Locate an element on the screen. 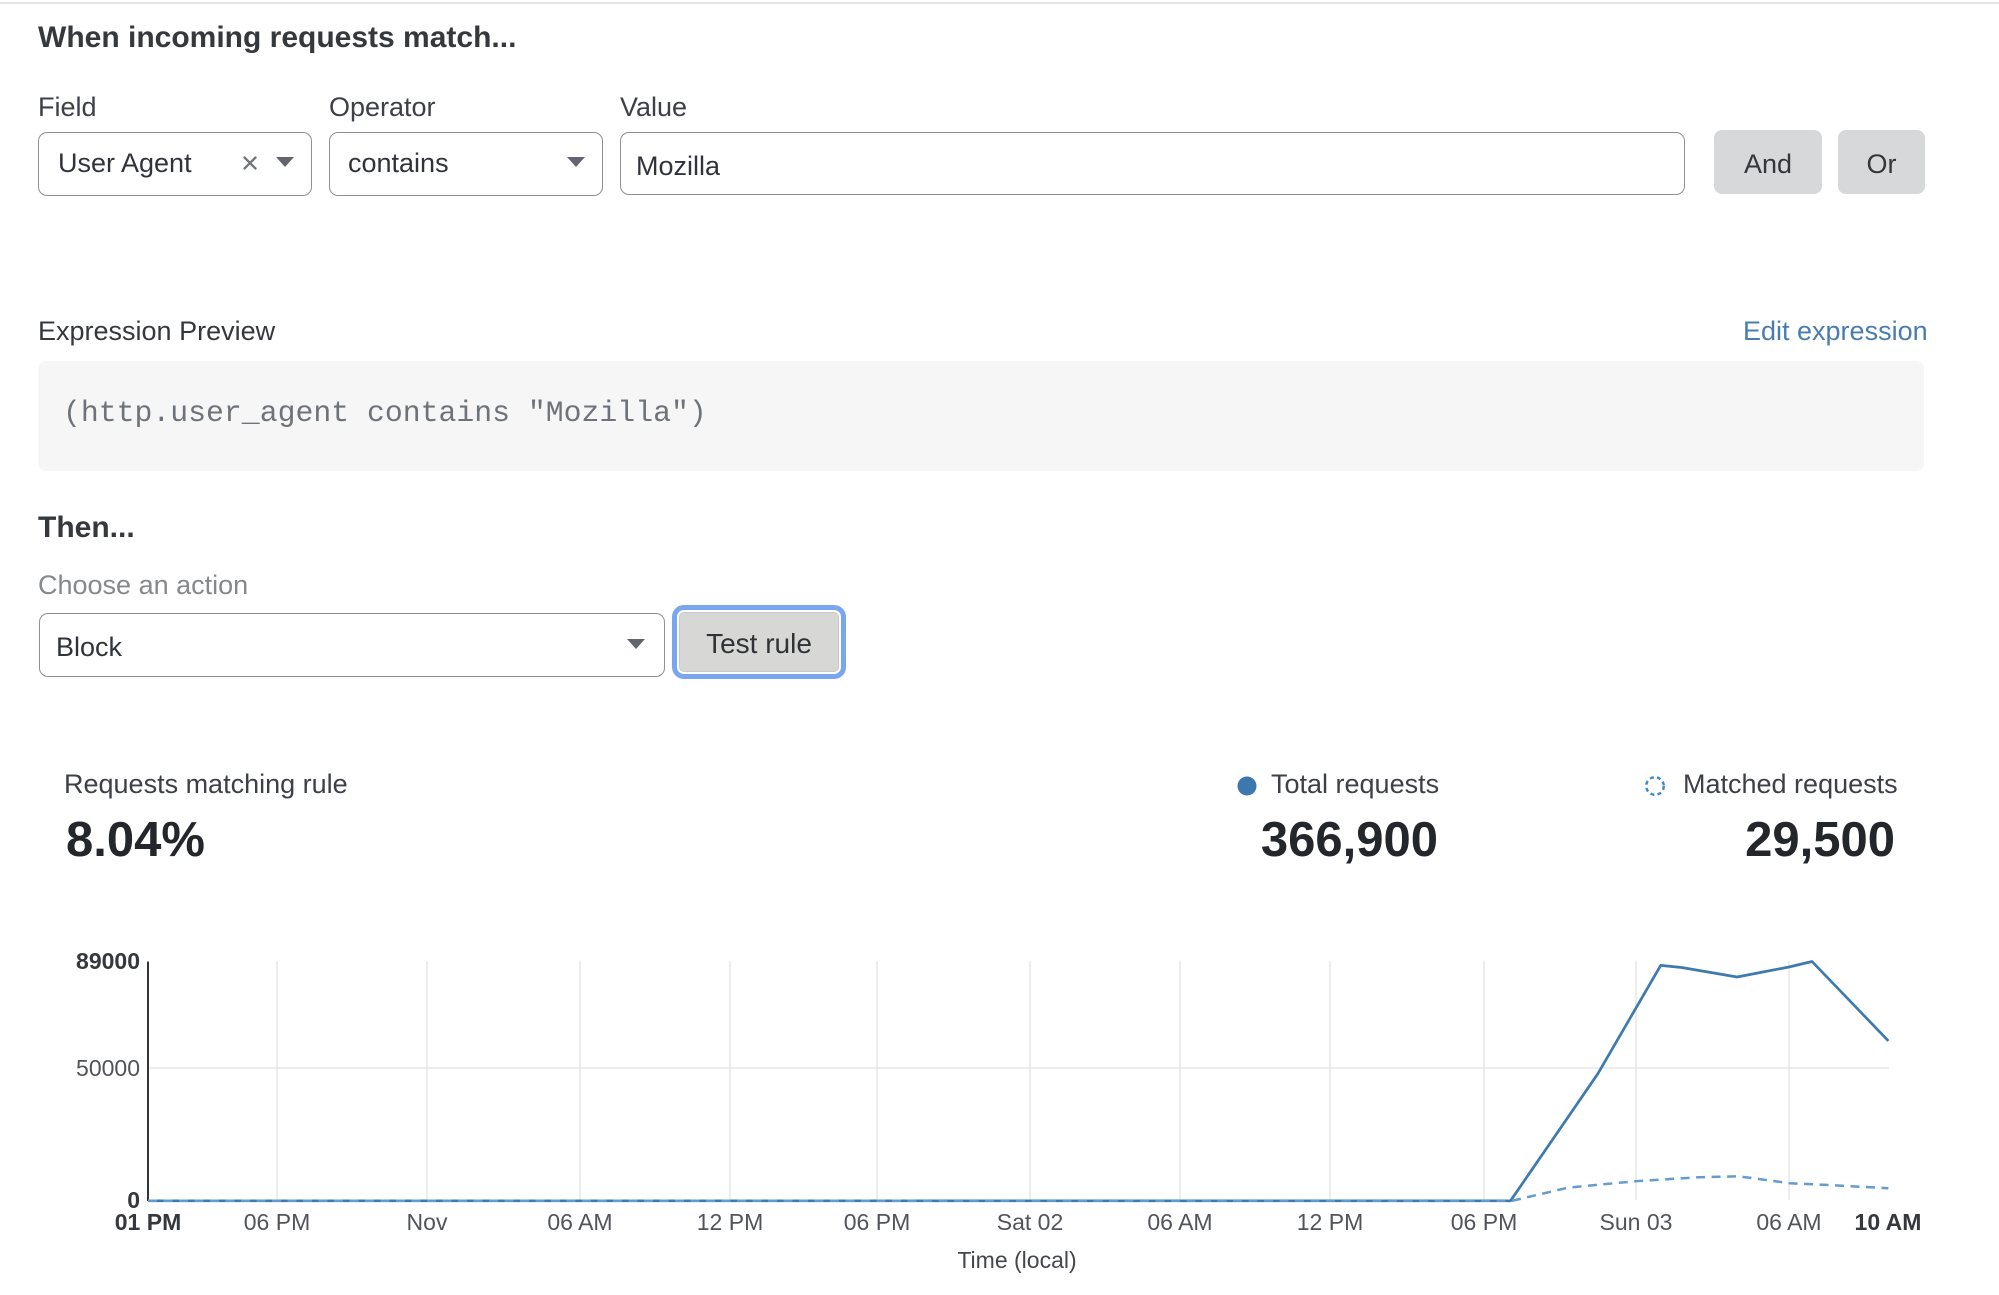  svg-text: 10 AM is located at coordinates (1888, 1222).